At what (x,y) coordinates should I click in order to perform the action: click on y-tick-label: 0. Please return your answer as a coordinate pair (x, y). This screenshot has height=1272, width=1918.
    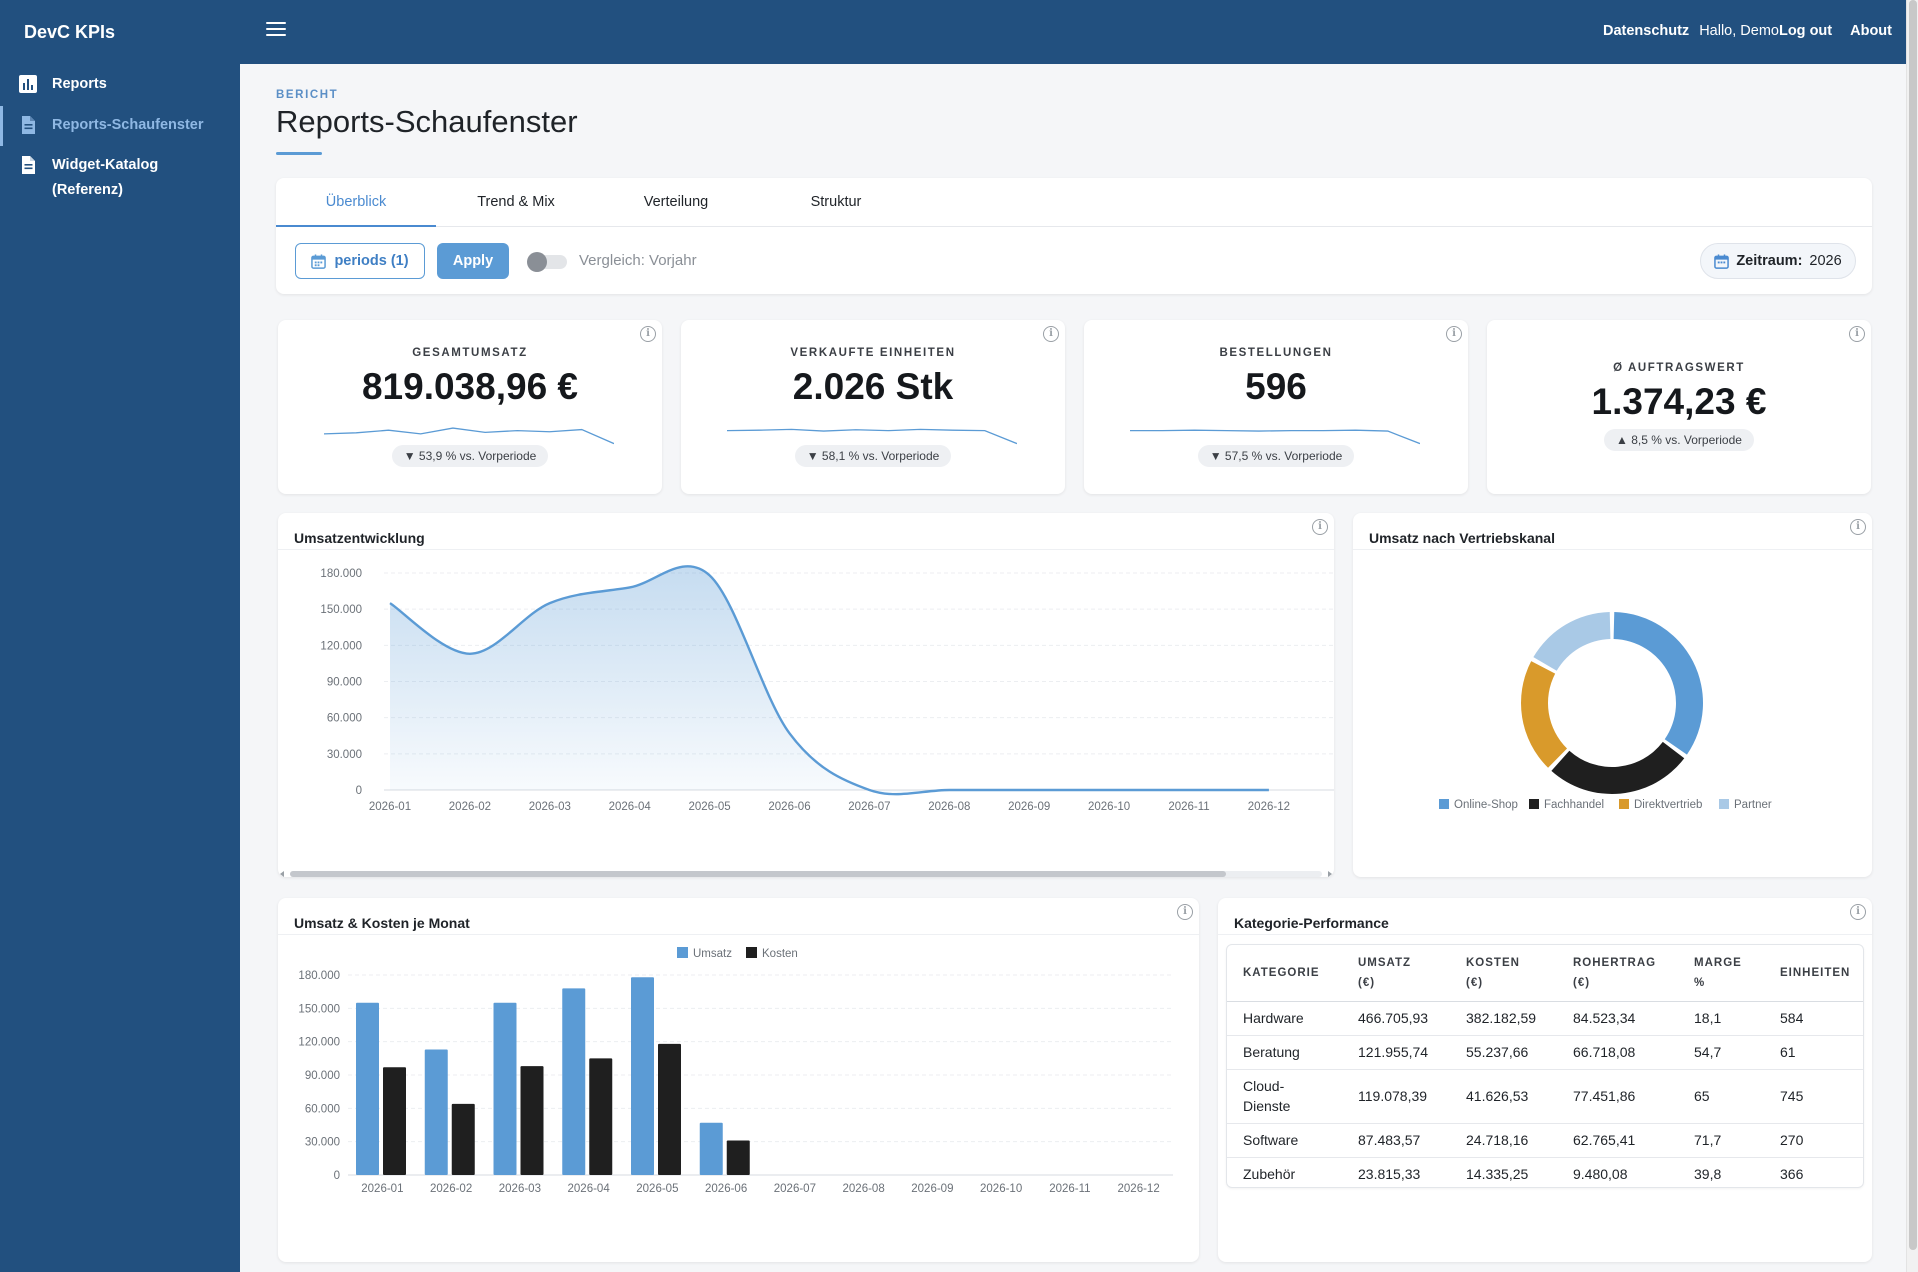
    Looking at the image, I should click on (359, 791).